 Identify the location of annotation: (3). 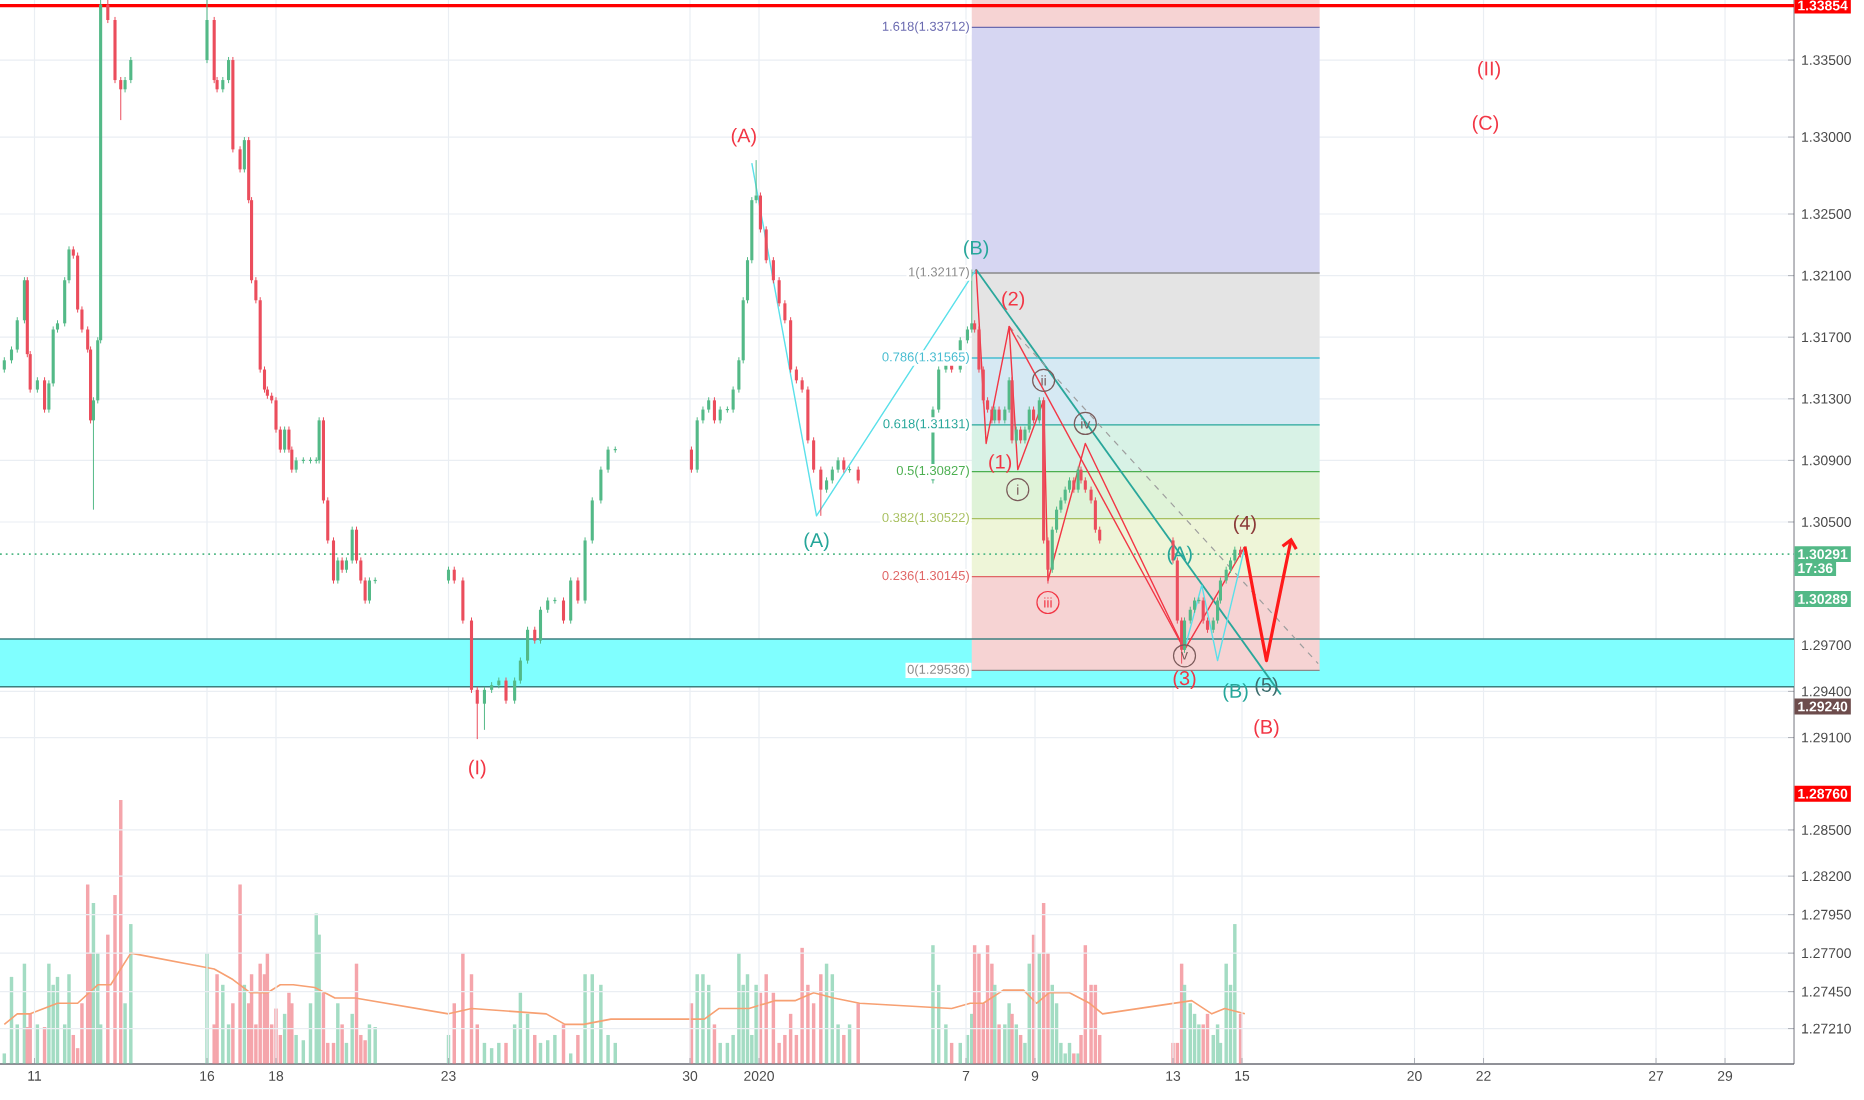
(1184, 680).